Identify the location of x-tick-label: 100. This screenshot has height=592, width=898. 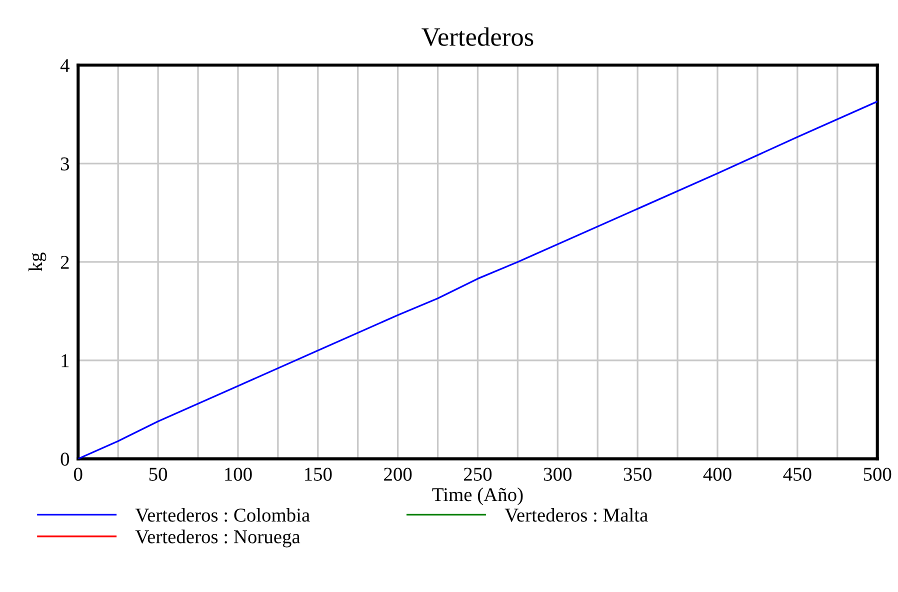
(238, 474).